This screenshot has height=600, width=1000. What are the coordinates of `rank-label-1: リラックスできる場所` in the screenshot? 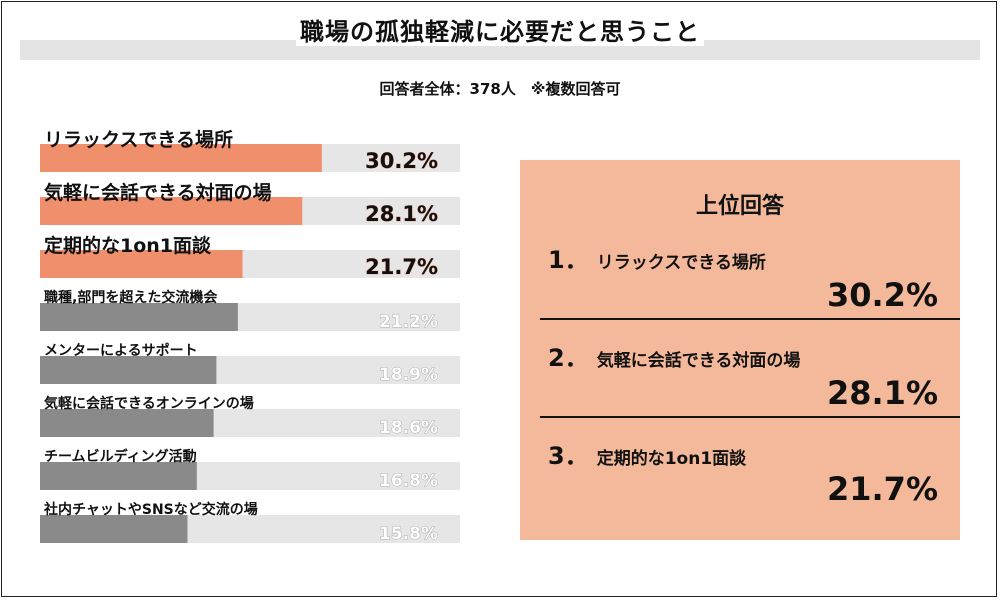 It's located at (681, 263).